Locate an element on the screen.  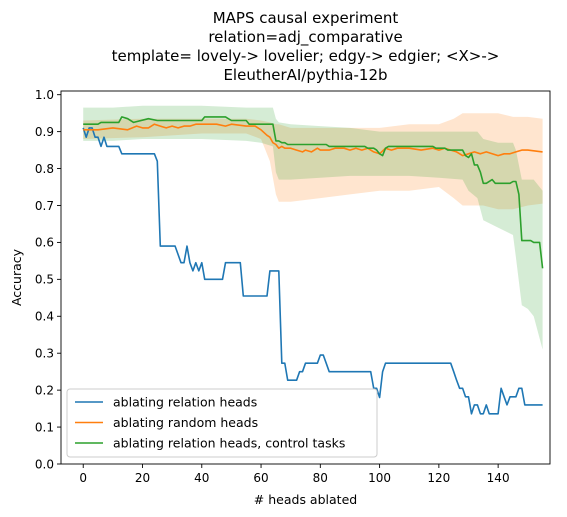
x-tick-label: 140 is located at coordinates (498, 478).